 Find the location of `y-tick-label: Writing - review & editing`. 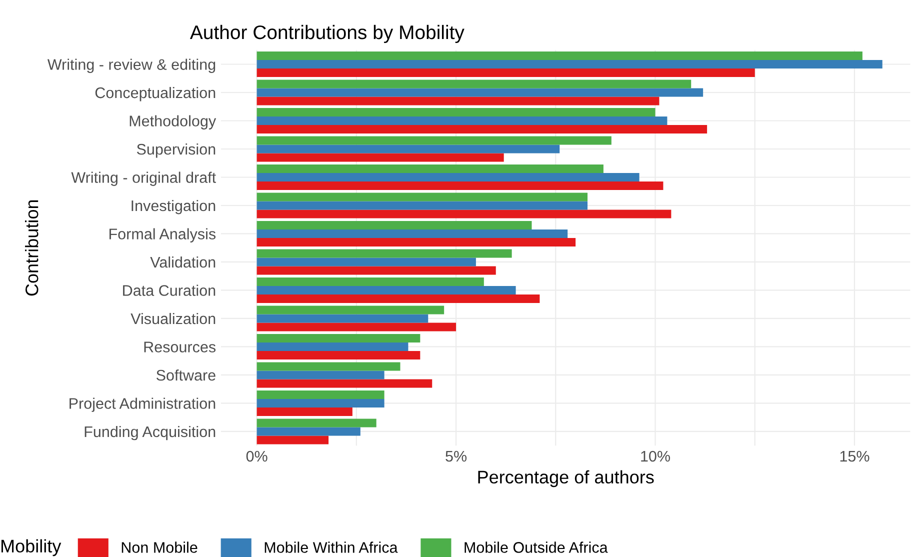

y-tick-label: Writing - review & editing is located at coordinates (131, 65).